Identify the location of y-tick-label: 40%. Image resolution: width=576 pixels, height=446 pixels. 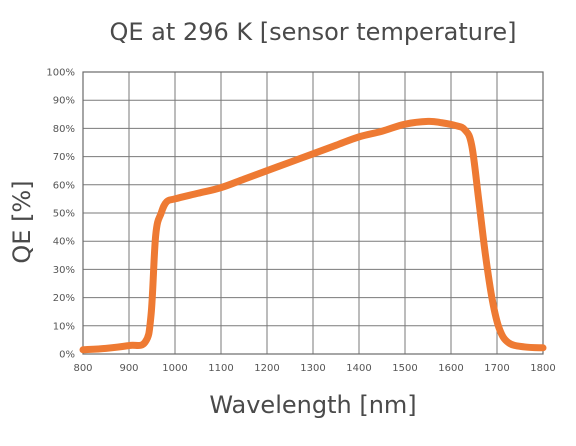
(64, 242).